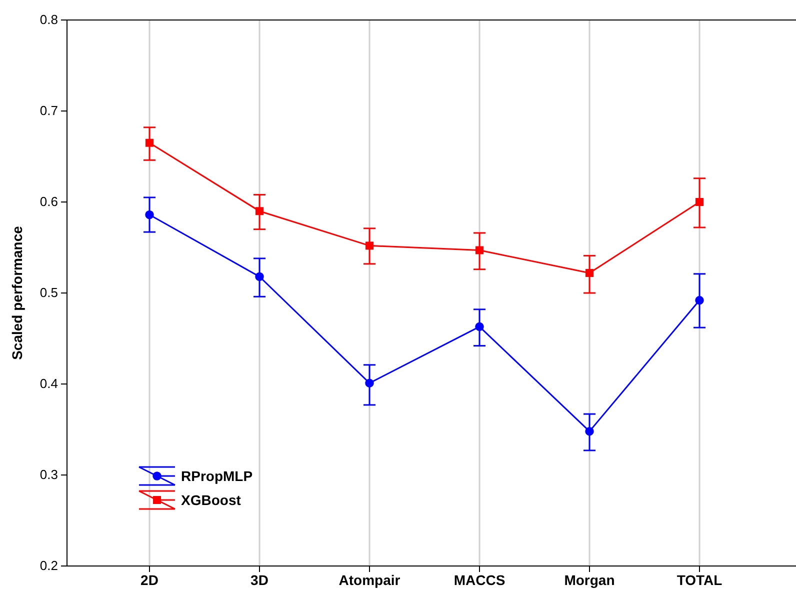  What do you see at coordinates (217, 476) in the screenshot?
I see `legend-label: RPropMLP` at bounding box center [217, 476].